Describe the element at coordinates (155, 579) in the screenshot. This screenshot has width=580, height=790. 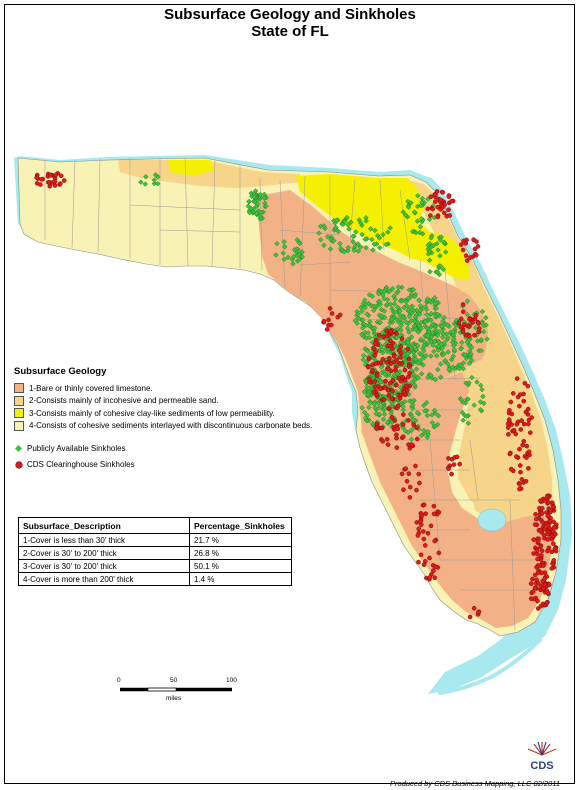
I see `table-row: 4-Cover is more than 200' thick 1.4 %` at that location.